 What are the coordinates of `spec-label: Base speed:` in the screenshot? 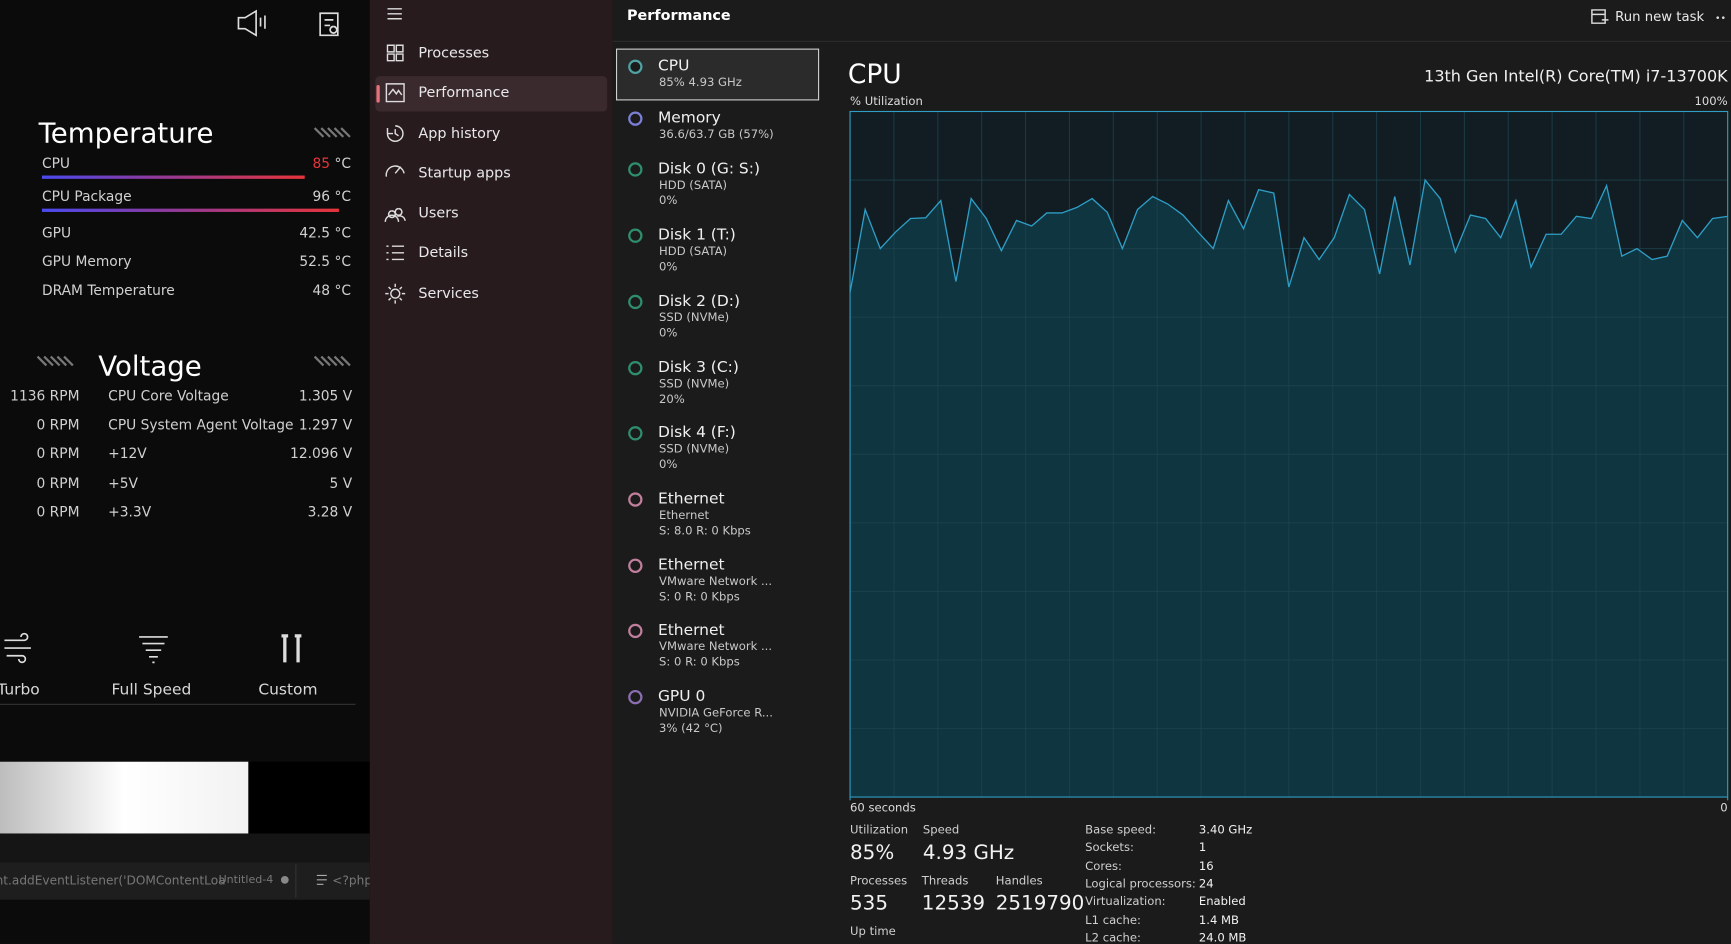 It's located at (1121, 830).